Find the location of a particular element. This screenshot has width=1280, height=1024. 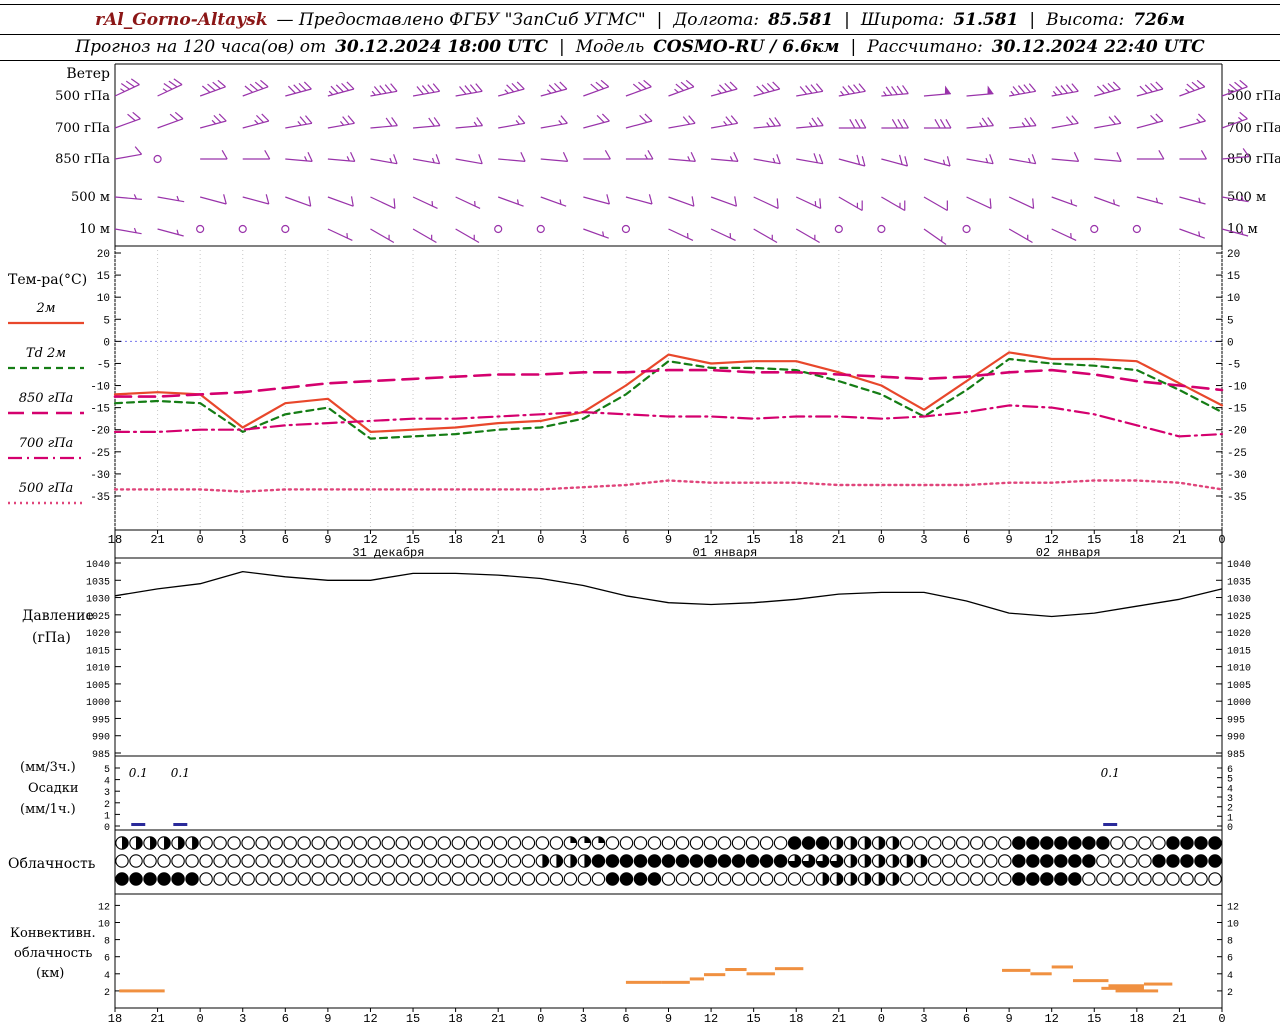

svg-text: -25 is located at coordinates (100, 454).